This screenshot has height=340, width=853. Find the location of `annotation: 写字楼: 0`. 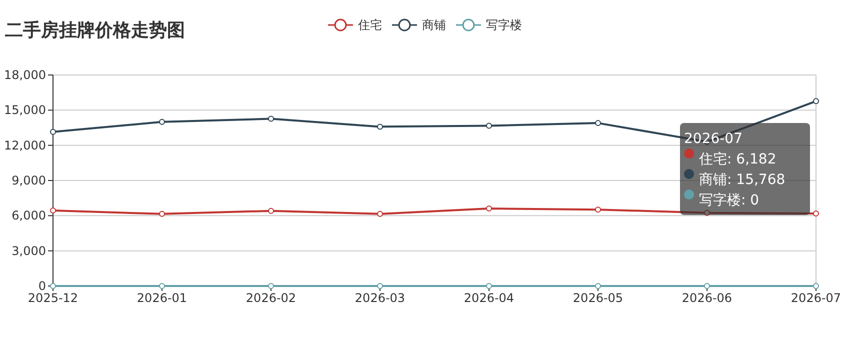

annotation: 写字楼: 0 is located at coordinates (729, 200).